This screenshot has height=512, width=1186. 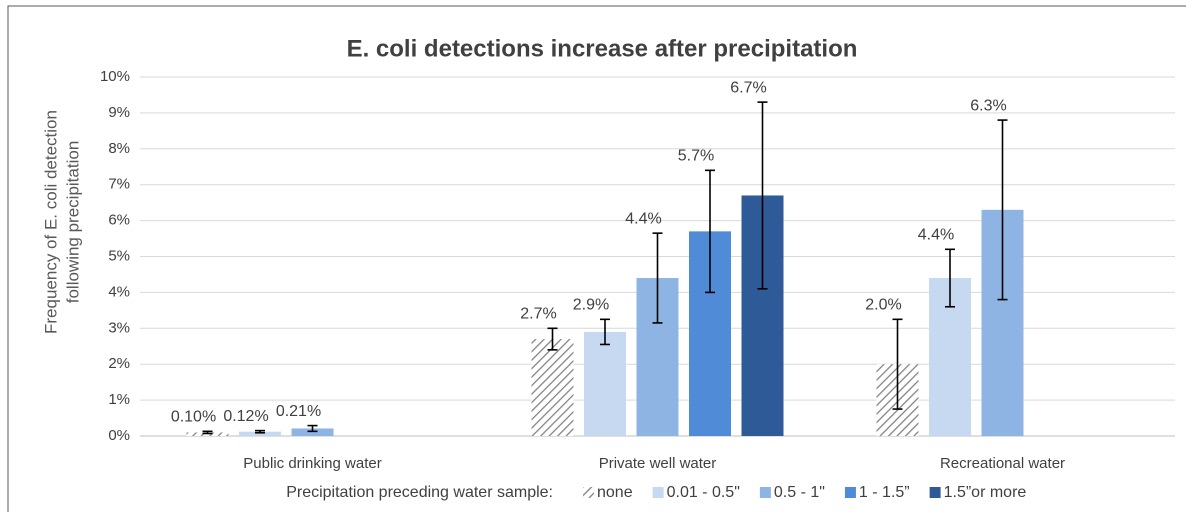 What do you see at coordinates (50, 222) in the screenshot?
I see `y-axis-label-line: Frequency of E. coli detection` at bounding box center [50, 222].